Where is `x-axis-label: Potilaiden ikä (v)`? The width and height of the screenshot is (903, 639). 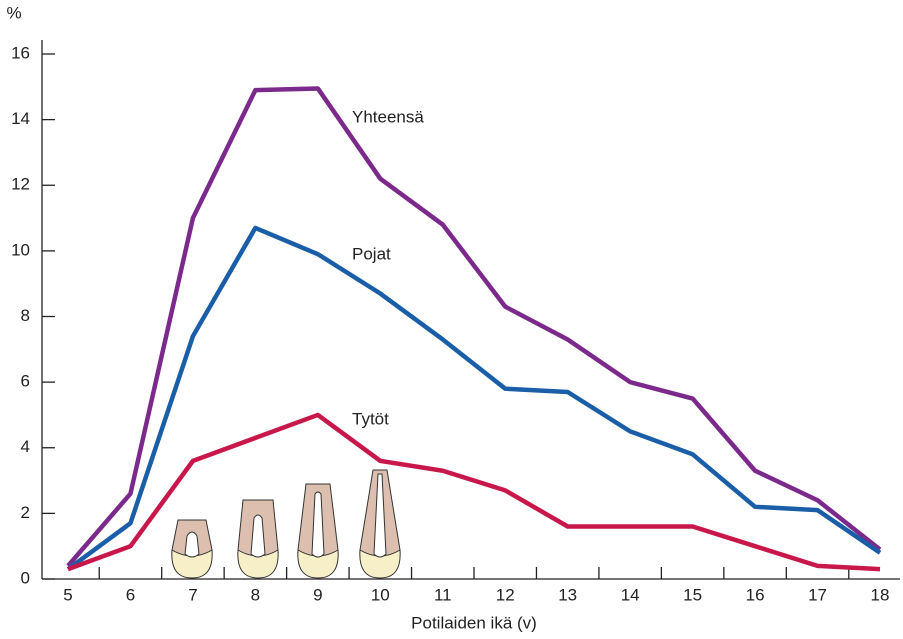 x-axis-label: Potilaiden ikä (v) is located at coordinates (474, 622).